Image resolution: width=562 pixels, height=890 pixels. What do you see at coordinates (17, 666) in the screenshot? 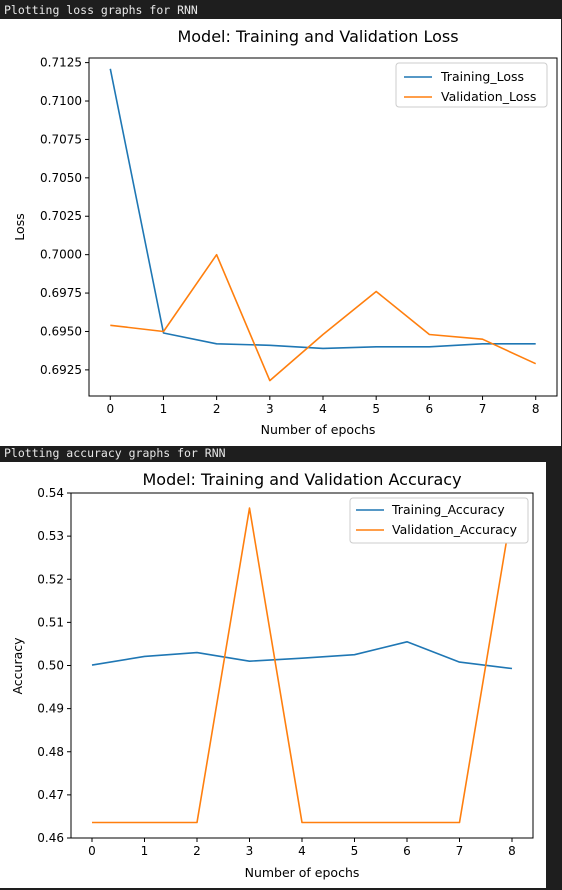
I see `y-axis-label: Accuracy` at bounding box center [17, 666].